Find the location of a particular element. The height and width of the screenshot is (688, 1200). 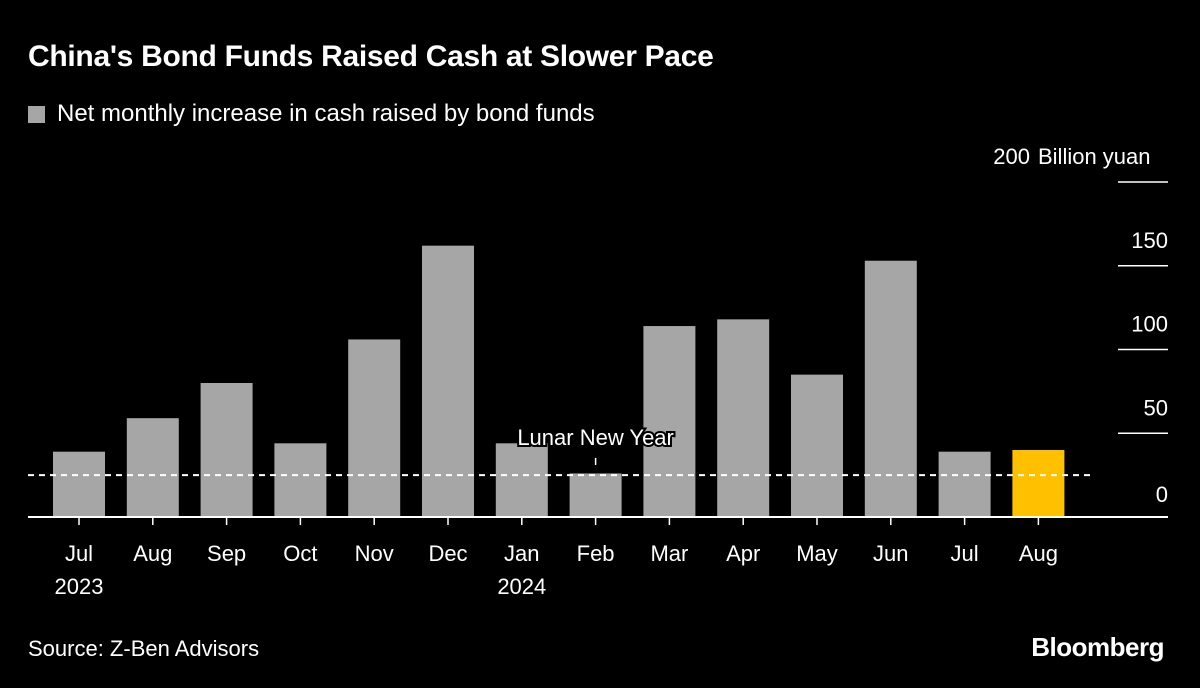

axis is located at coordinates (598, 520).